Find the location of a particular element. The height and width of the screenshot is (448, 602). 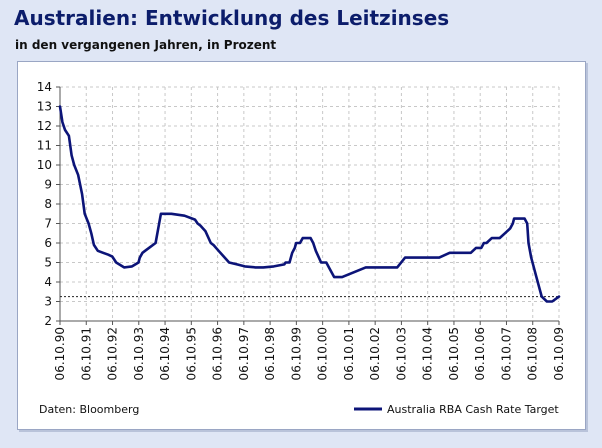

y-tick-label: 8 is located at coordinates (48, 204).